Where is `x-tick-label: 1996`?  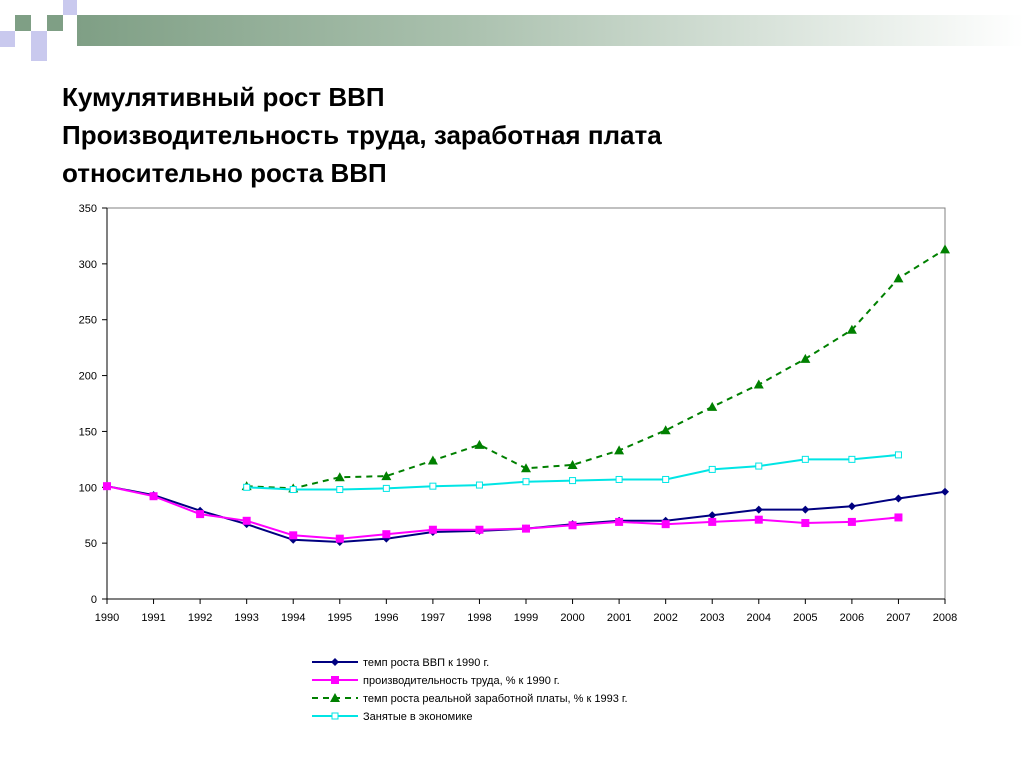 x-tick-label: 1996 is located at coordinates (386, 618).